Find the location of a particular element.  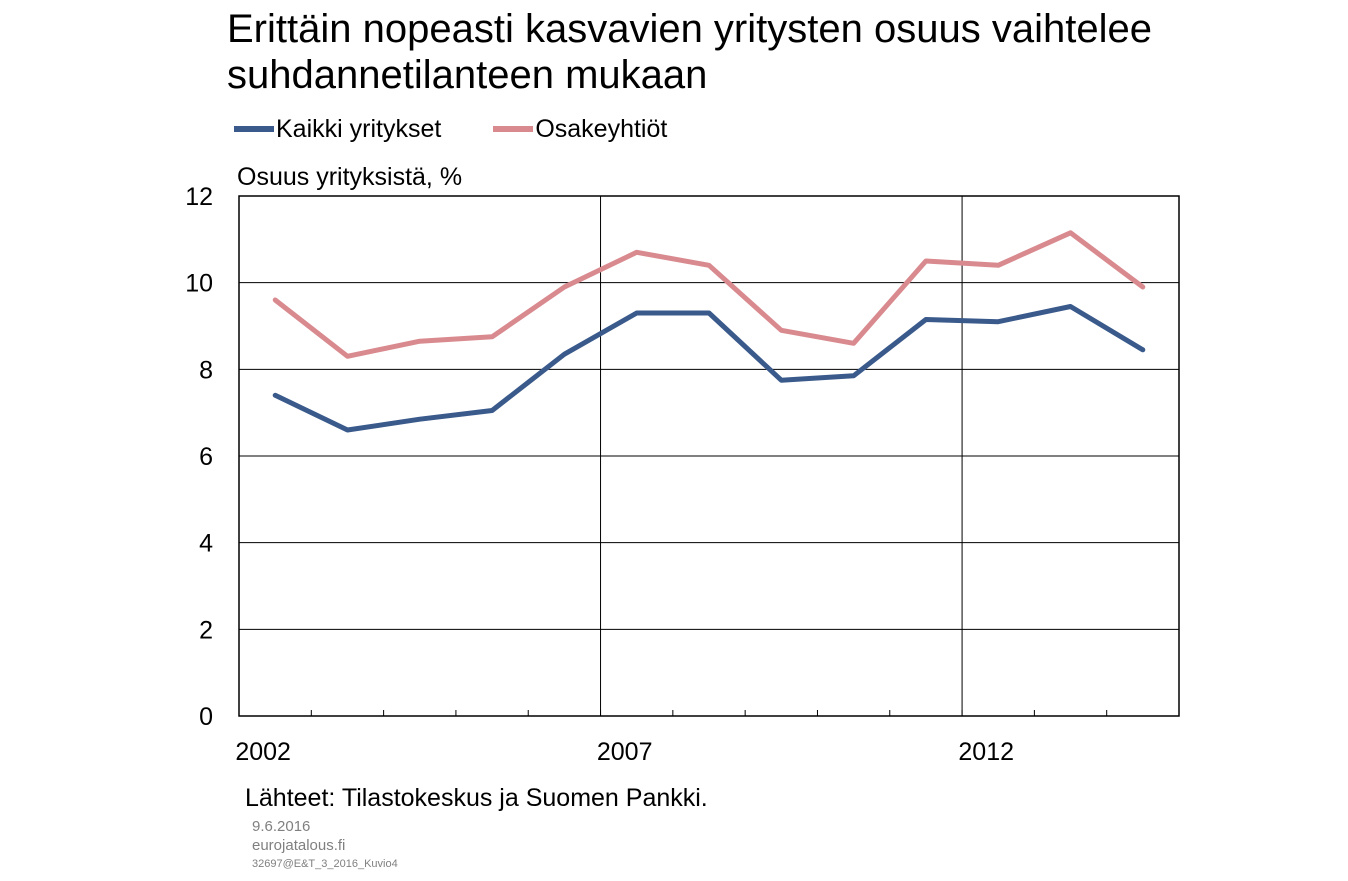

legend-label-kaikki: Kaikki yritykset is located at coordinates (359, 128).